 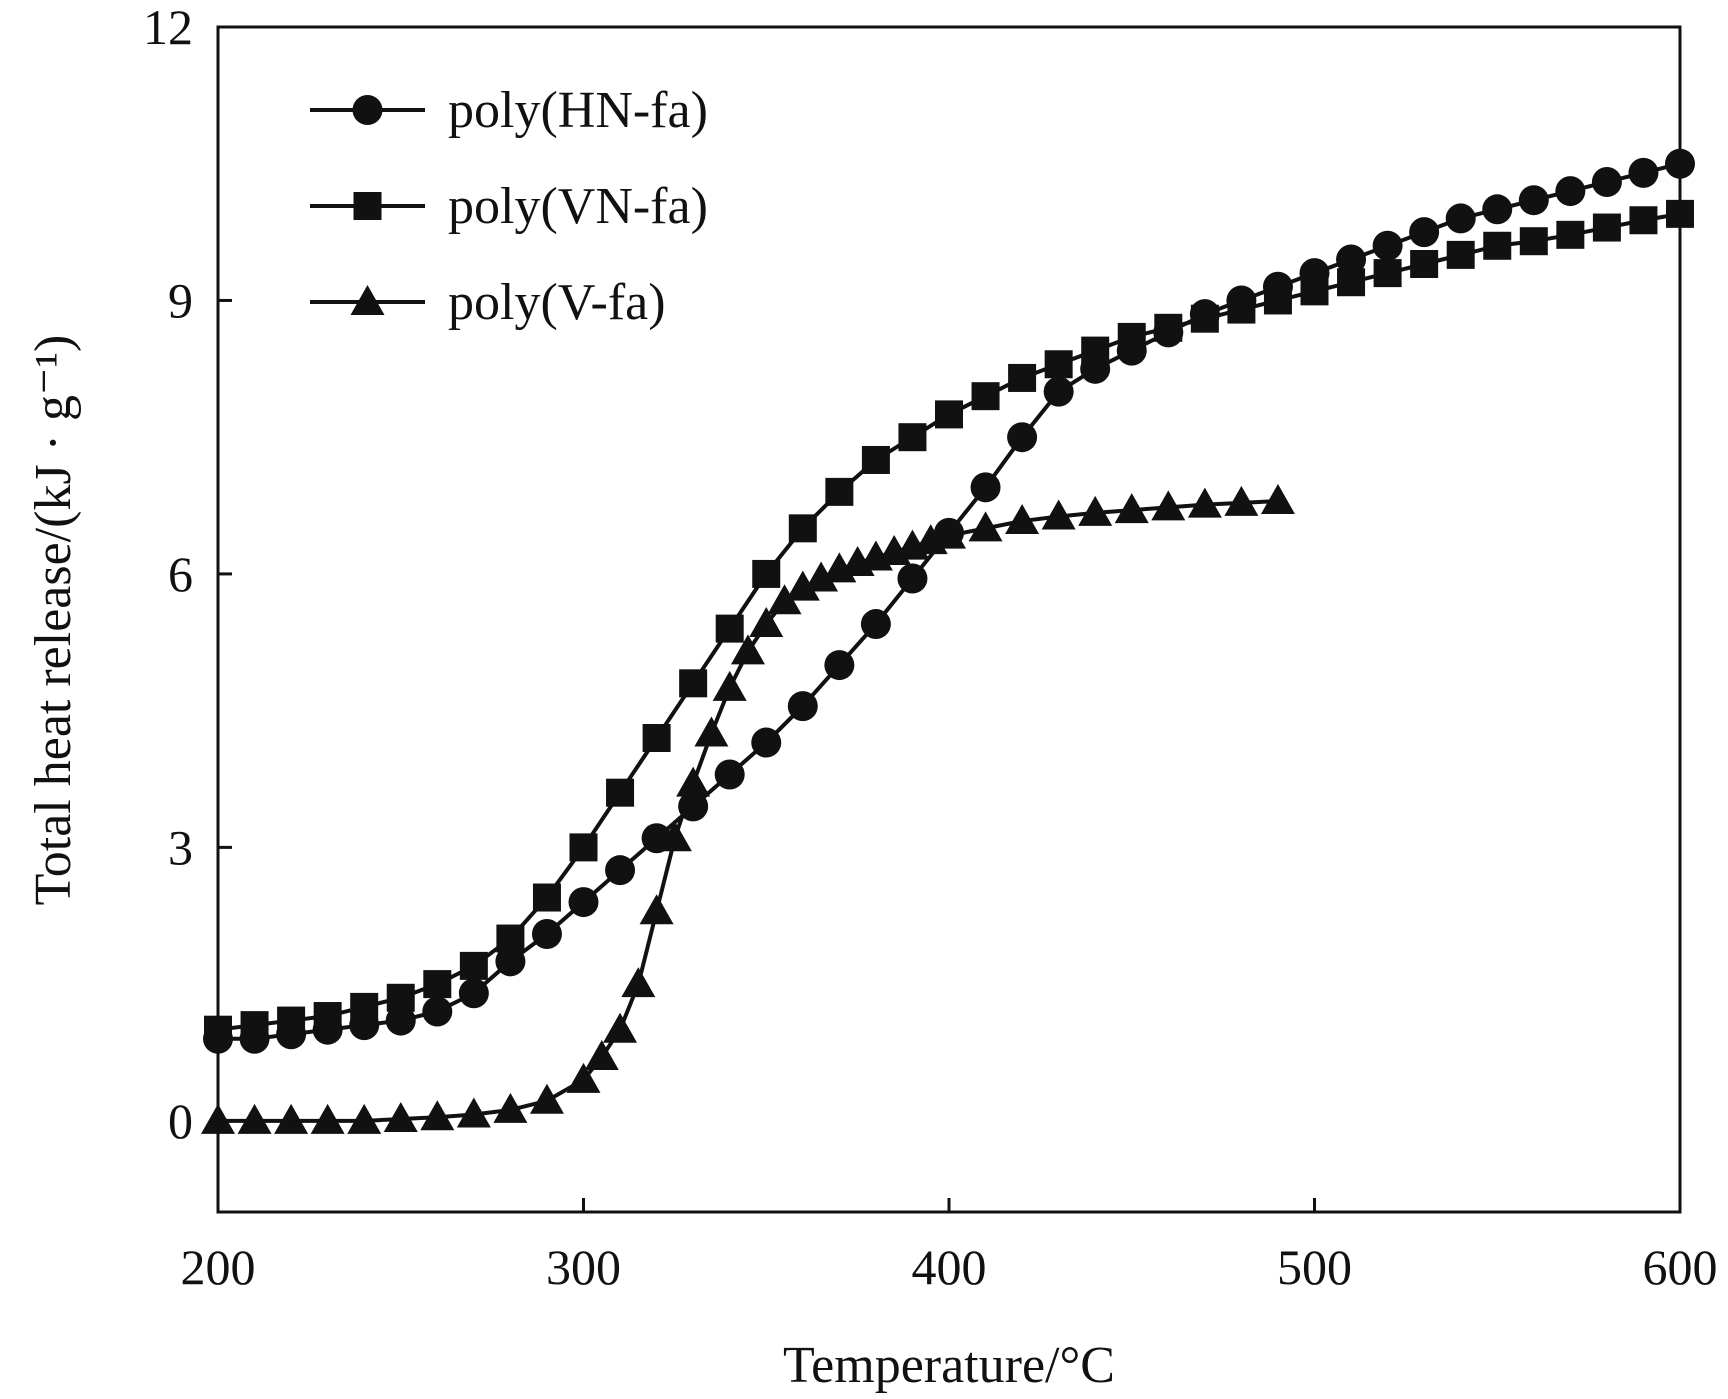 I want to click on legend-label: poly(VN-fa), so click(x=578, y=206).